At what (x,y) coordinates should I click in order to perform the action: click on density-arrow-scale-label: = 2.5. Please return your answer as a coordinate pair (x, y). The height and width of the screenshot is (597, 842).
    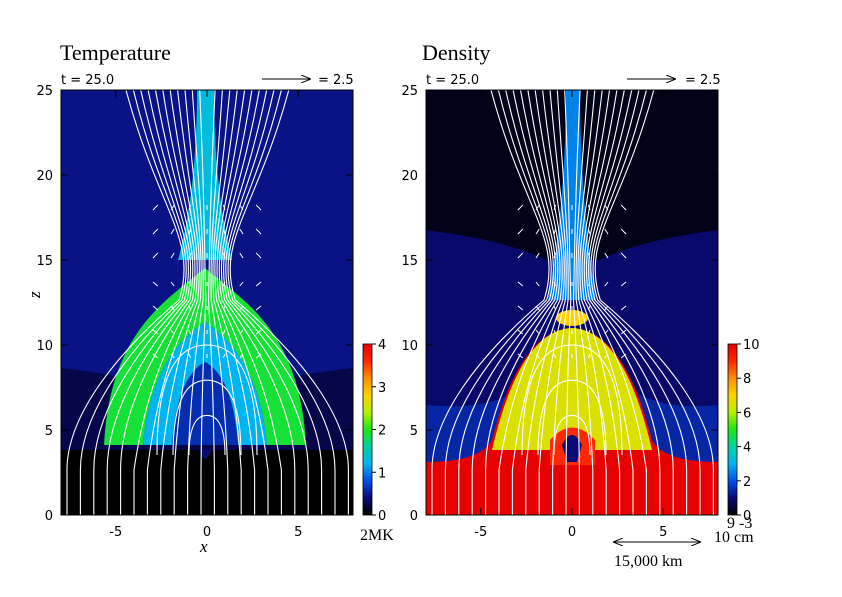
    Looking at the image, I should click on (703, 80).